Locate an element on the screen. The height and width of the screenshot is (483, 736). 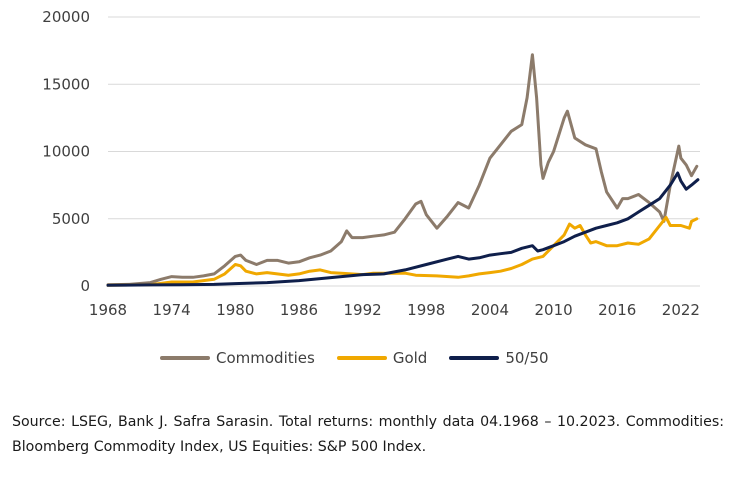
y-tick-label: 5000 is located at coordinates (71, 219).